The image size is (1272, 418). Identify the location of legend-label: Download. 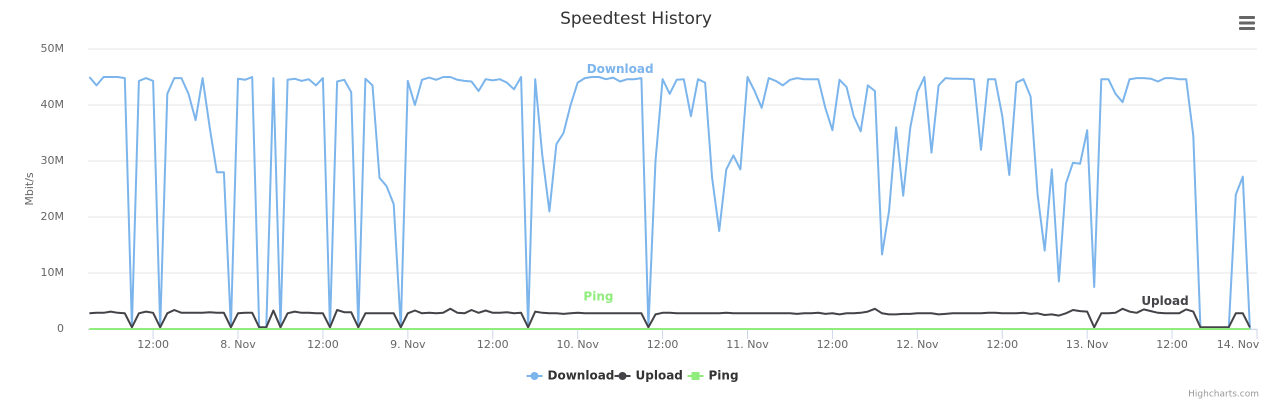
(581, 376).